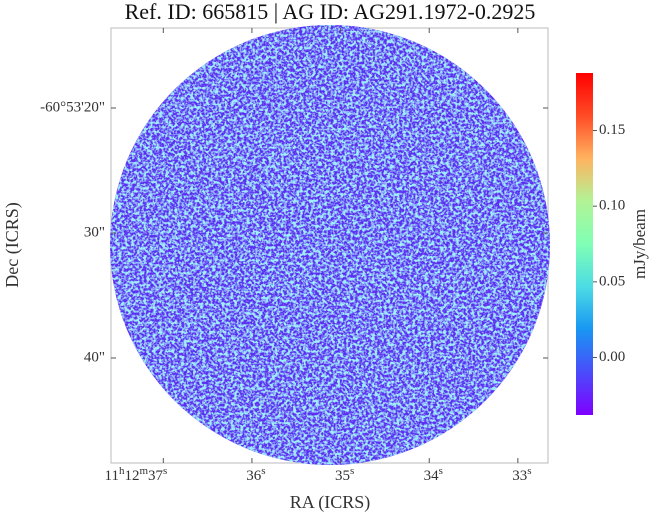 This screenshot has height=520, width=653. Describe the element at coordinates (344, 475) in the screenshot. I see `x-tick-label: 35s` at that location.